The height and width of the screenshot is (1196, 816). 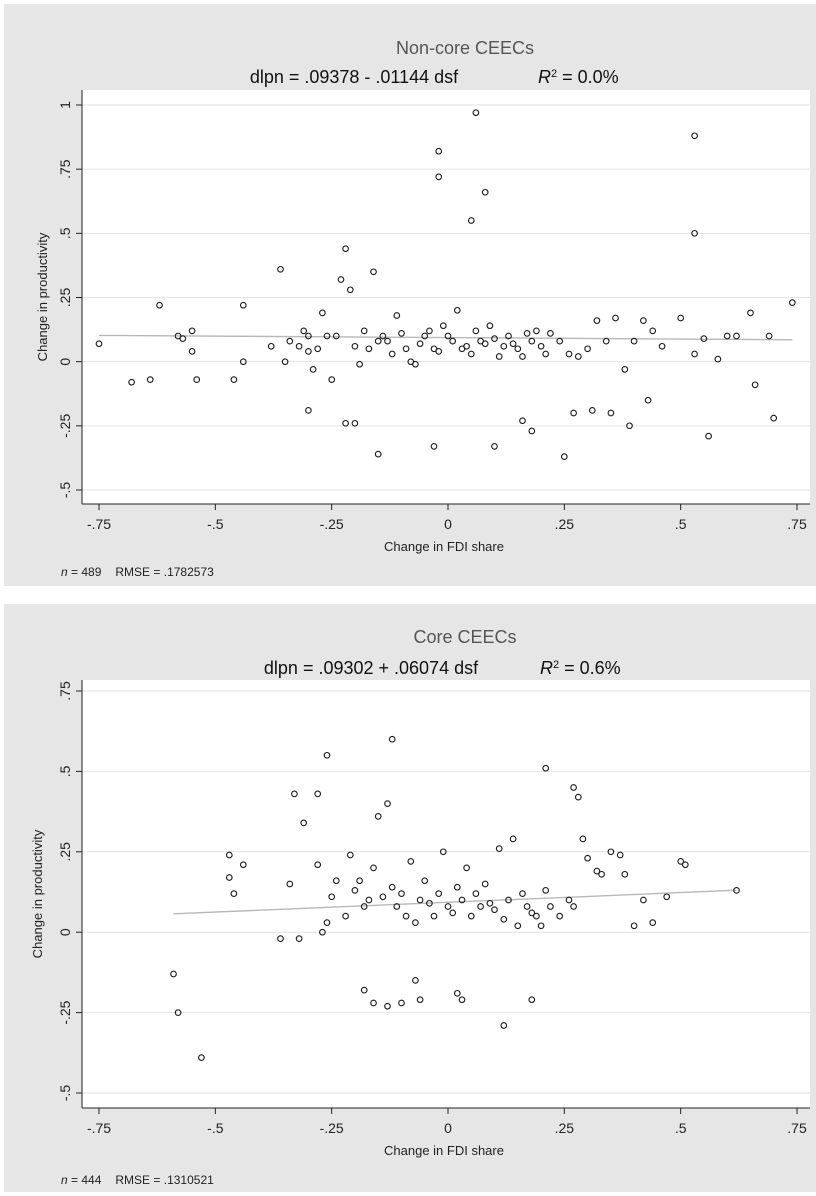 What do you see at coordinates (448, 1128) in the screenshot?
I see `x-tick-label: 0` at bounding box center [448, 1128].